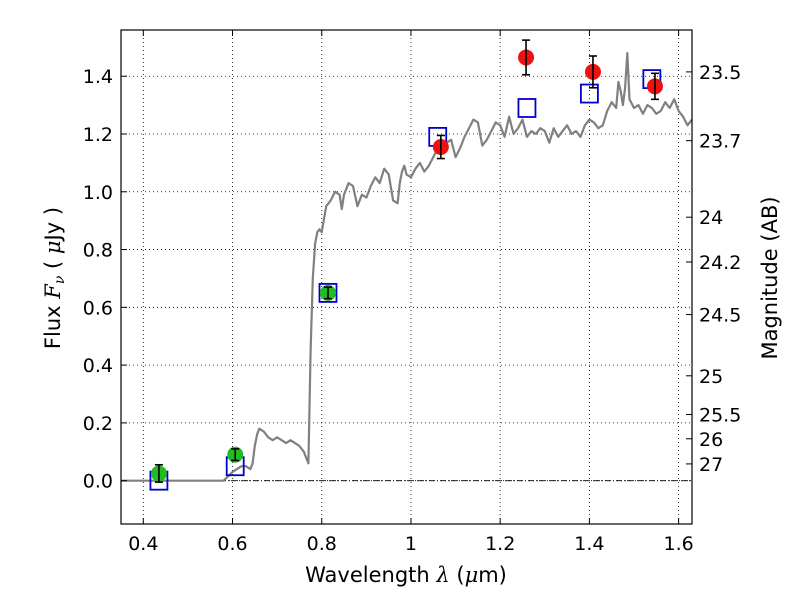 The height and width of the screenshot is (600, 800). I want to click on y-axis-title-prefix: Flux, so click(53, 324).